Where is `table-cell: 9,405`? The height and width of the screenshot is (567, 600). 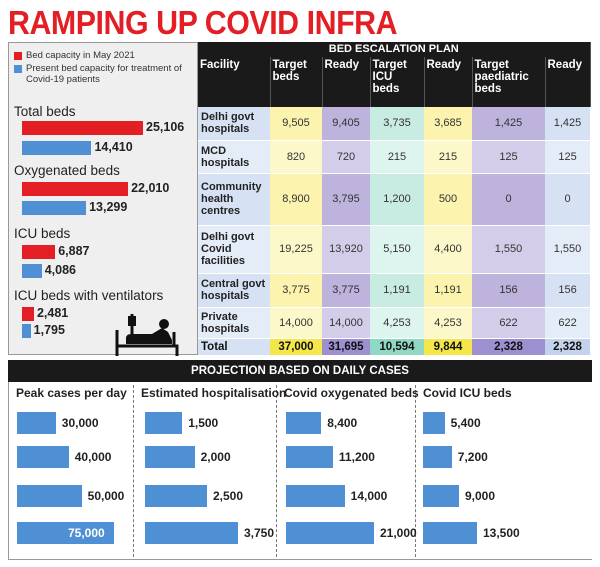
table-cell: 9,405 is located at coordinates (346, 124).